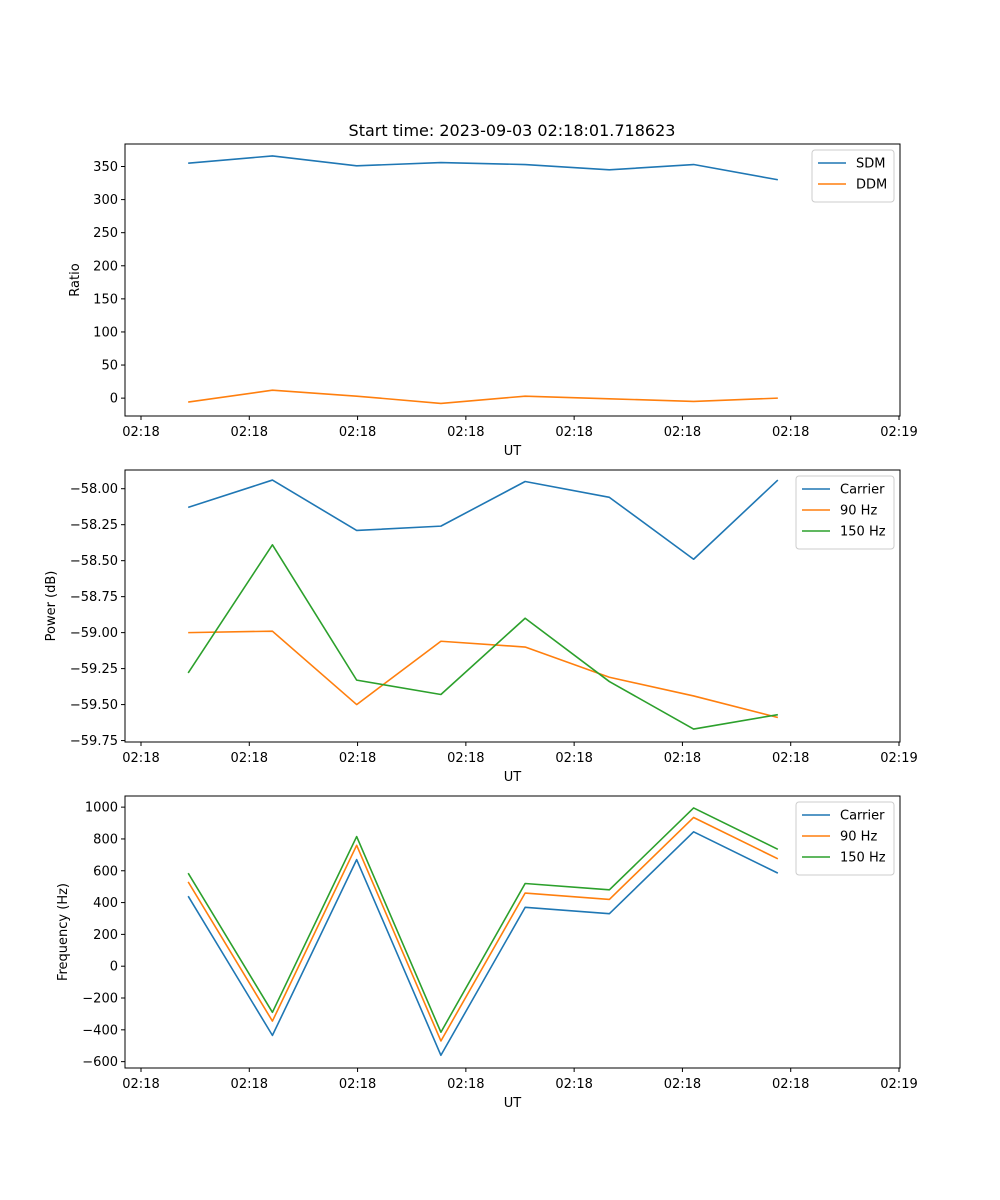 The image size is (1000, 1200). I want to click on y-tick-label: −59.00, so click(94, 633).